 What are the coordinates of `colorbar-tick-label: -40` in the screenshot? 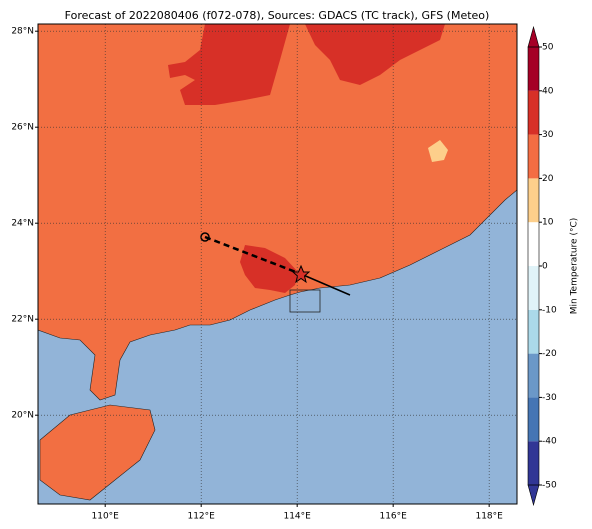 It's located at (549, 442).